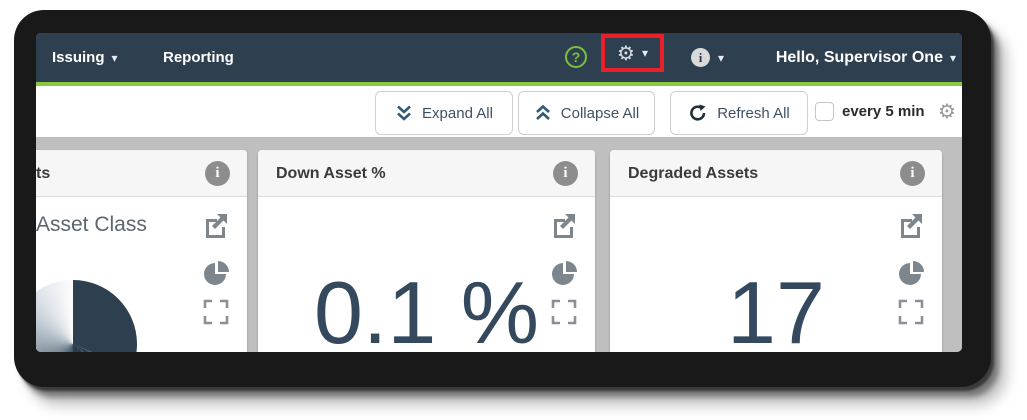 The image size is (1027, 420). What do you see at coordinates (86, 316) in the screenshot?
I see `asset-class-pie-chart` at bounding box center [86, 316].